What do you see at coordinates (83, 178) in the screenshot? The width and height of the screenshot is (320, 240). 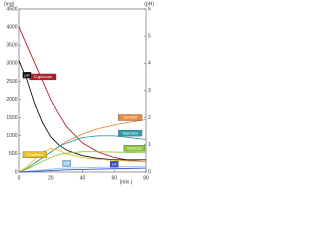 I see `x-tick-label: 40` at bounding box center [83, 178].